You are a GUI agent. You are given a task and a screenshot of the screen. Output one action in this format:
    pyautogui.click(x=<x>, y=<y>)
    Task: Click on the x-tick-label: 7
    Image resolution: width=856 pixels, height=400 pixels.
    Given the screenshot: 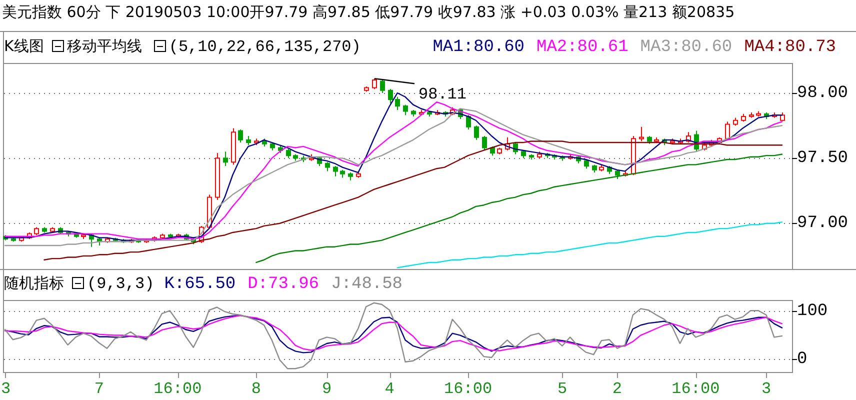 What is the action you would take?
    pyautogui.click(x=99, y=389)
    